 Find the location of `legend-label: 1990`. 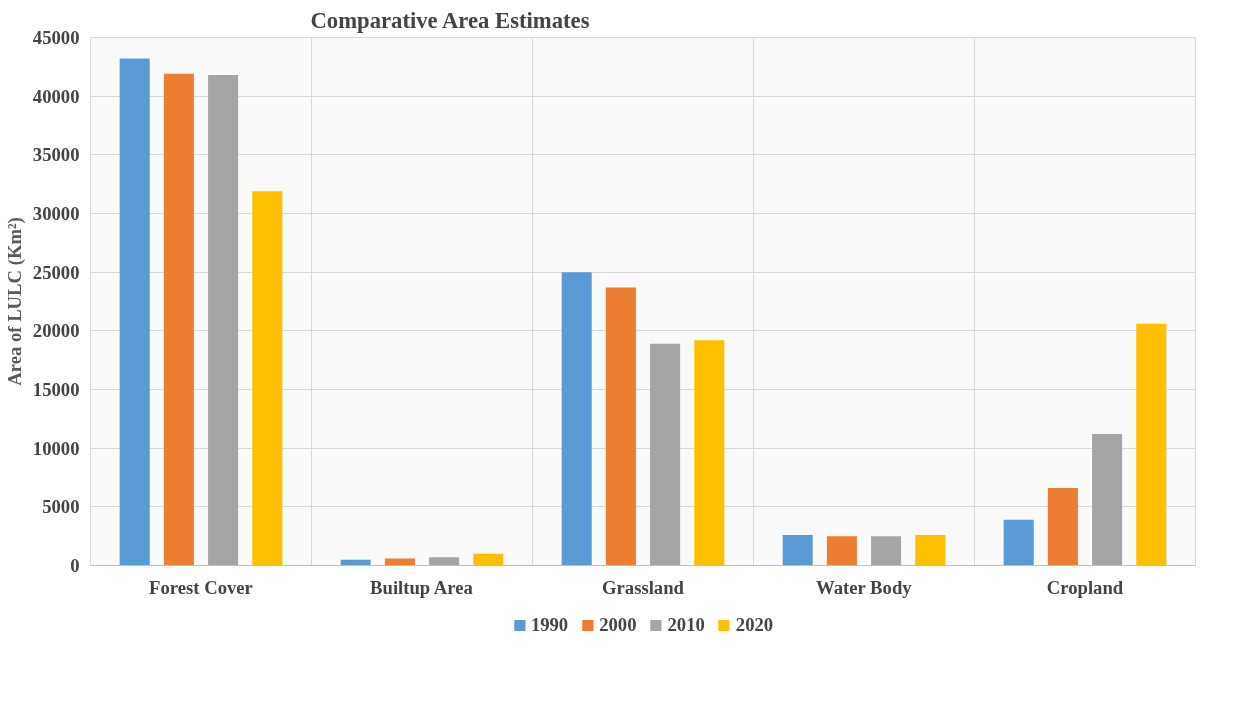

legend-label: 1990 is located at coordinates (549, 625).